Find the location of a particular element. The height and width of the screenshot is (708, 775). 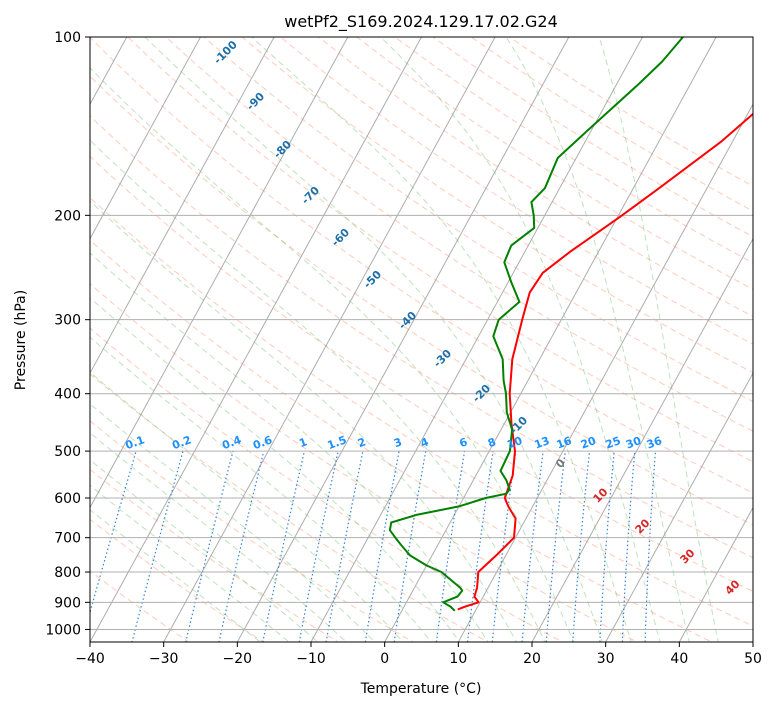

y-tick-label: 300 is located at coordinates (67, 321).